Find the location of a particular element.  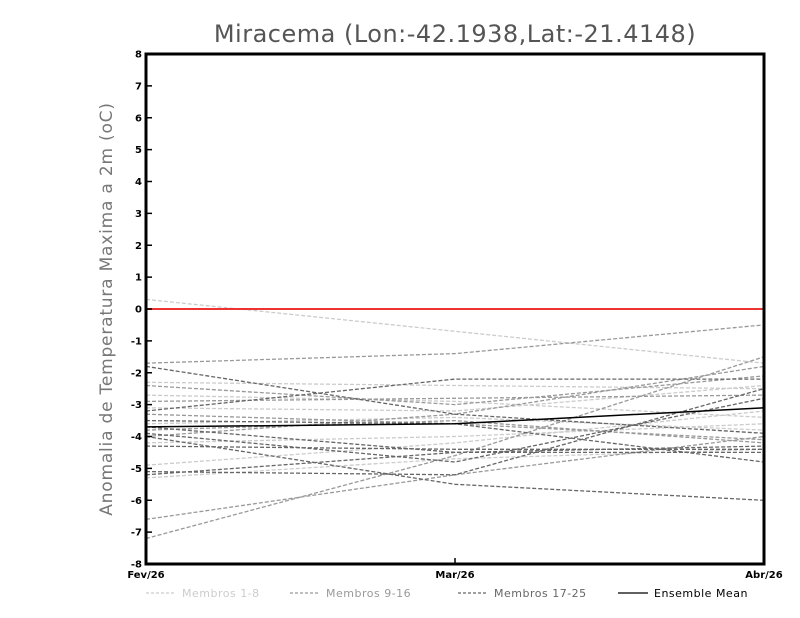

y-tick-label: -8 is located at coordinates (136, 565).